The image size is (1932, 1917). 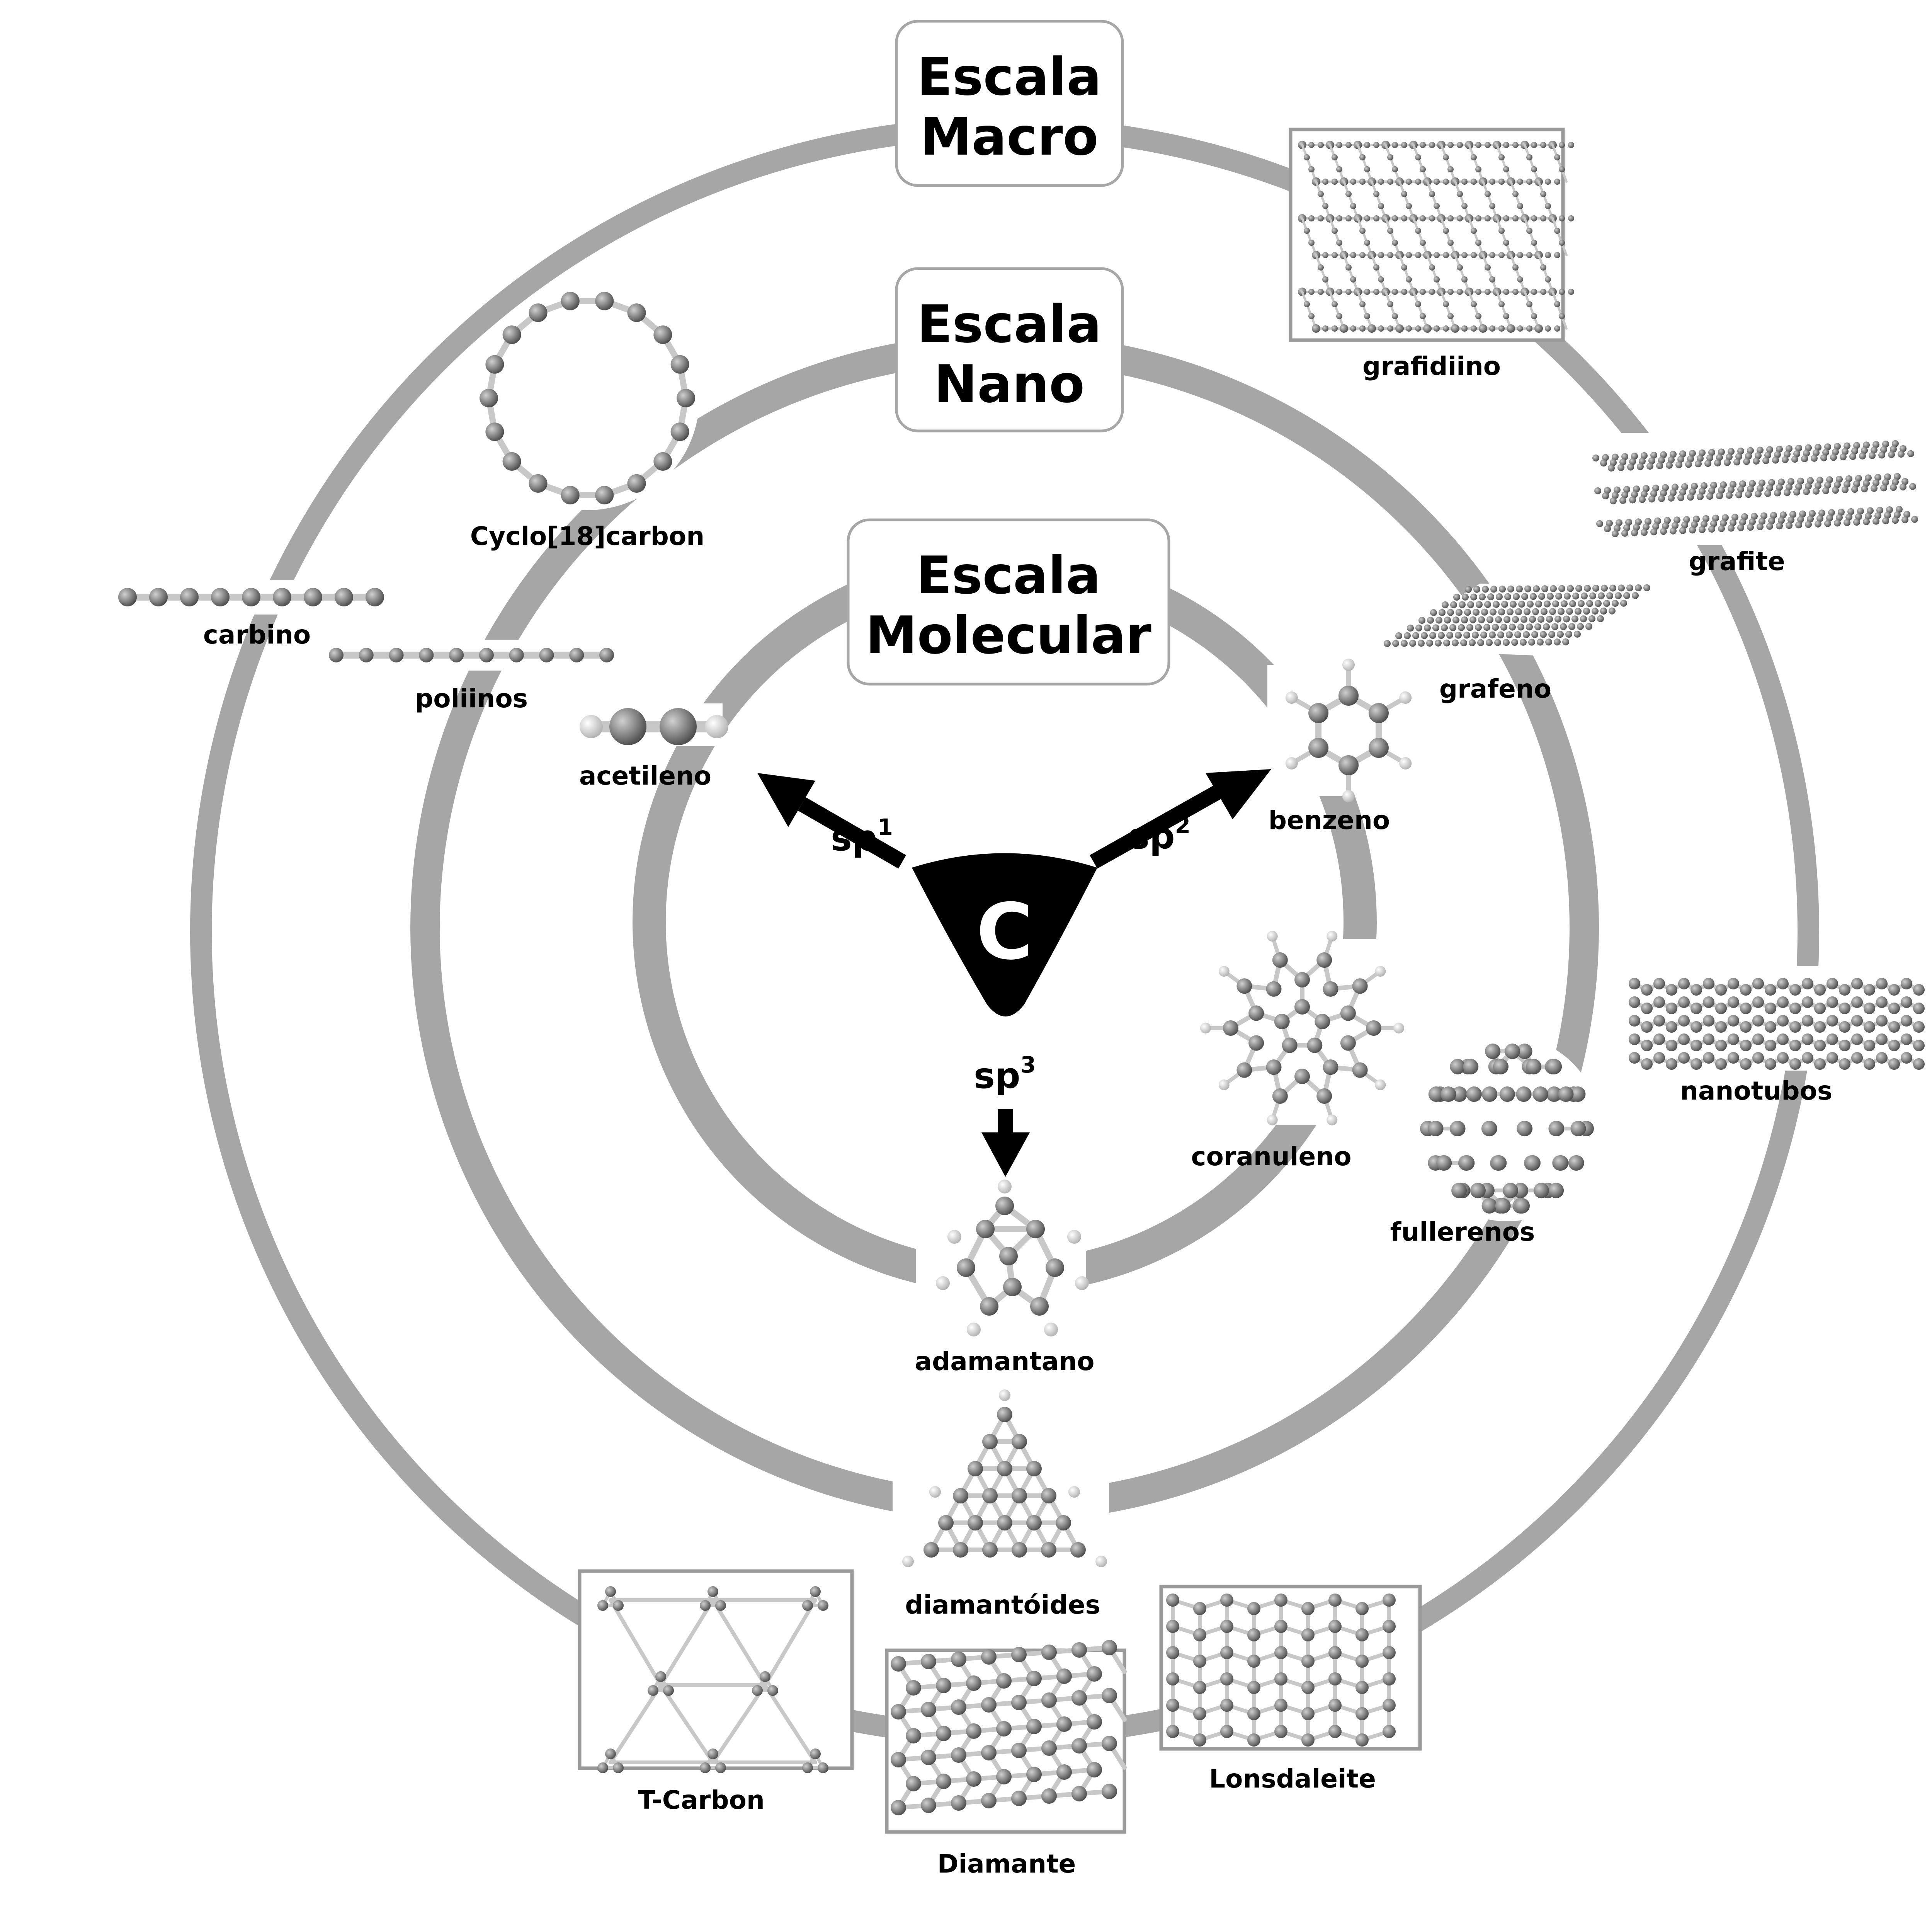 I want to click on carbino-image, so click(x=251, y=597).